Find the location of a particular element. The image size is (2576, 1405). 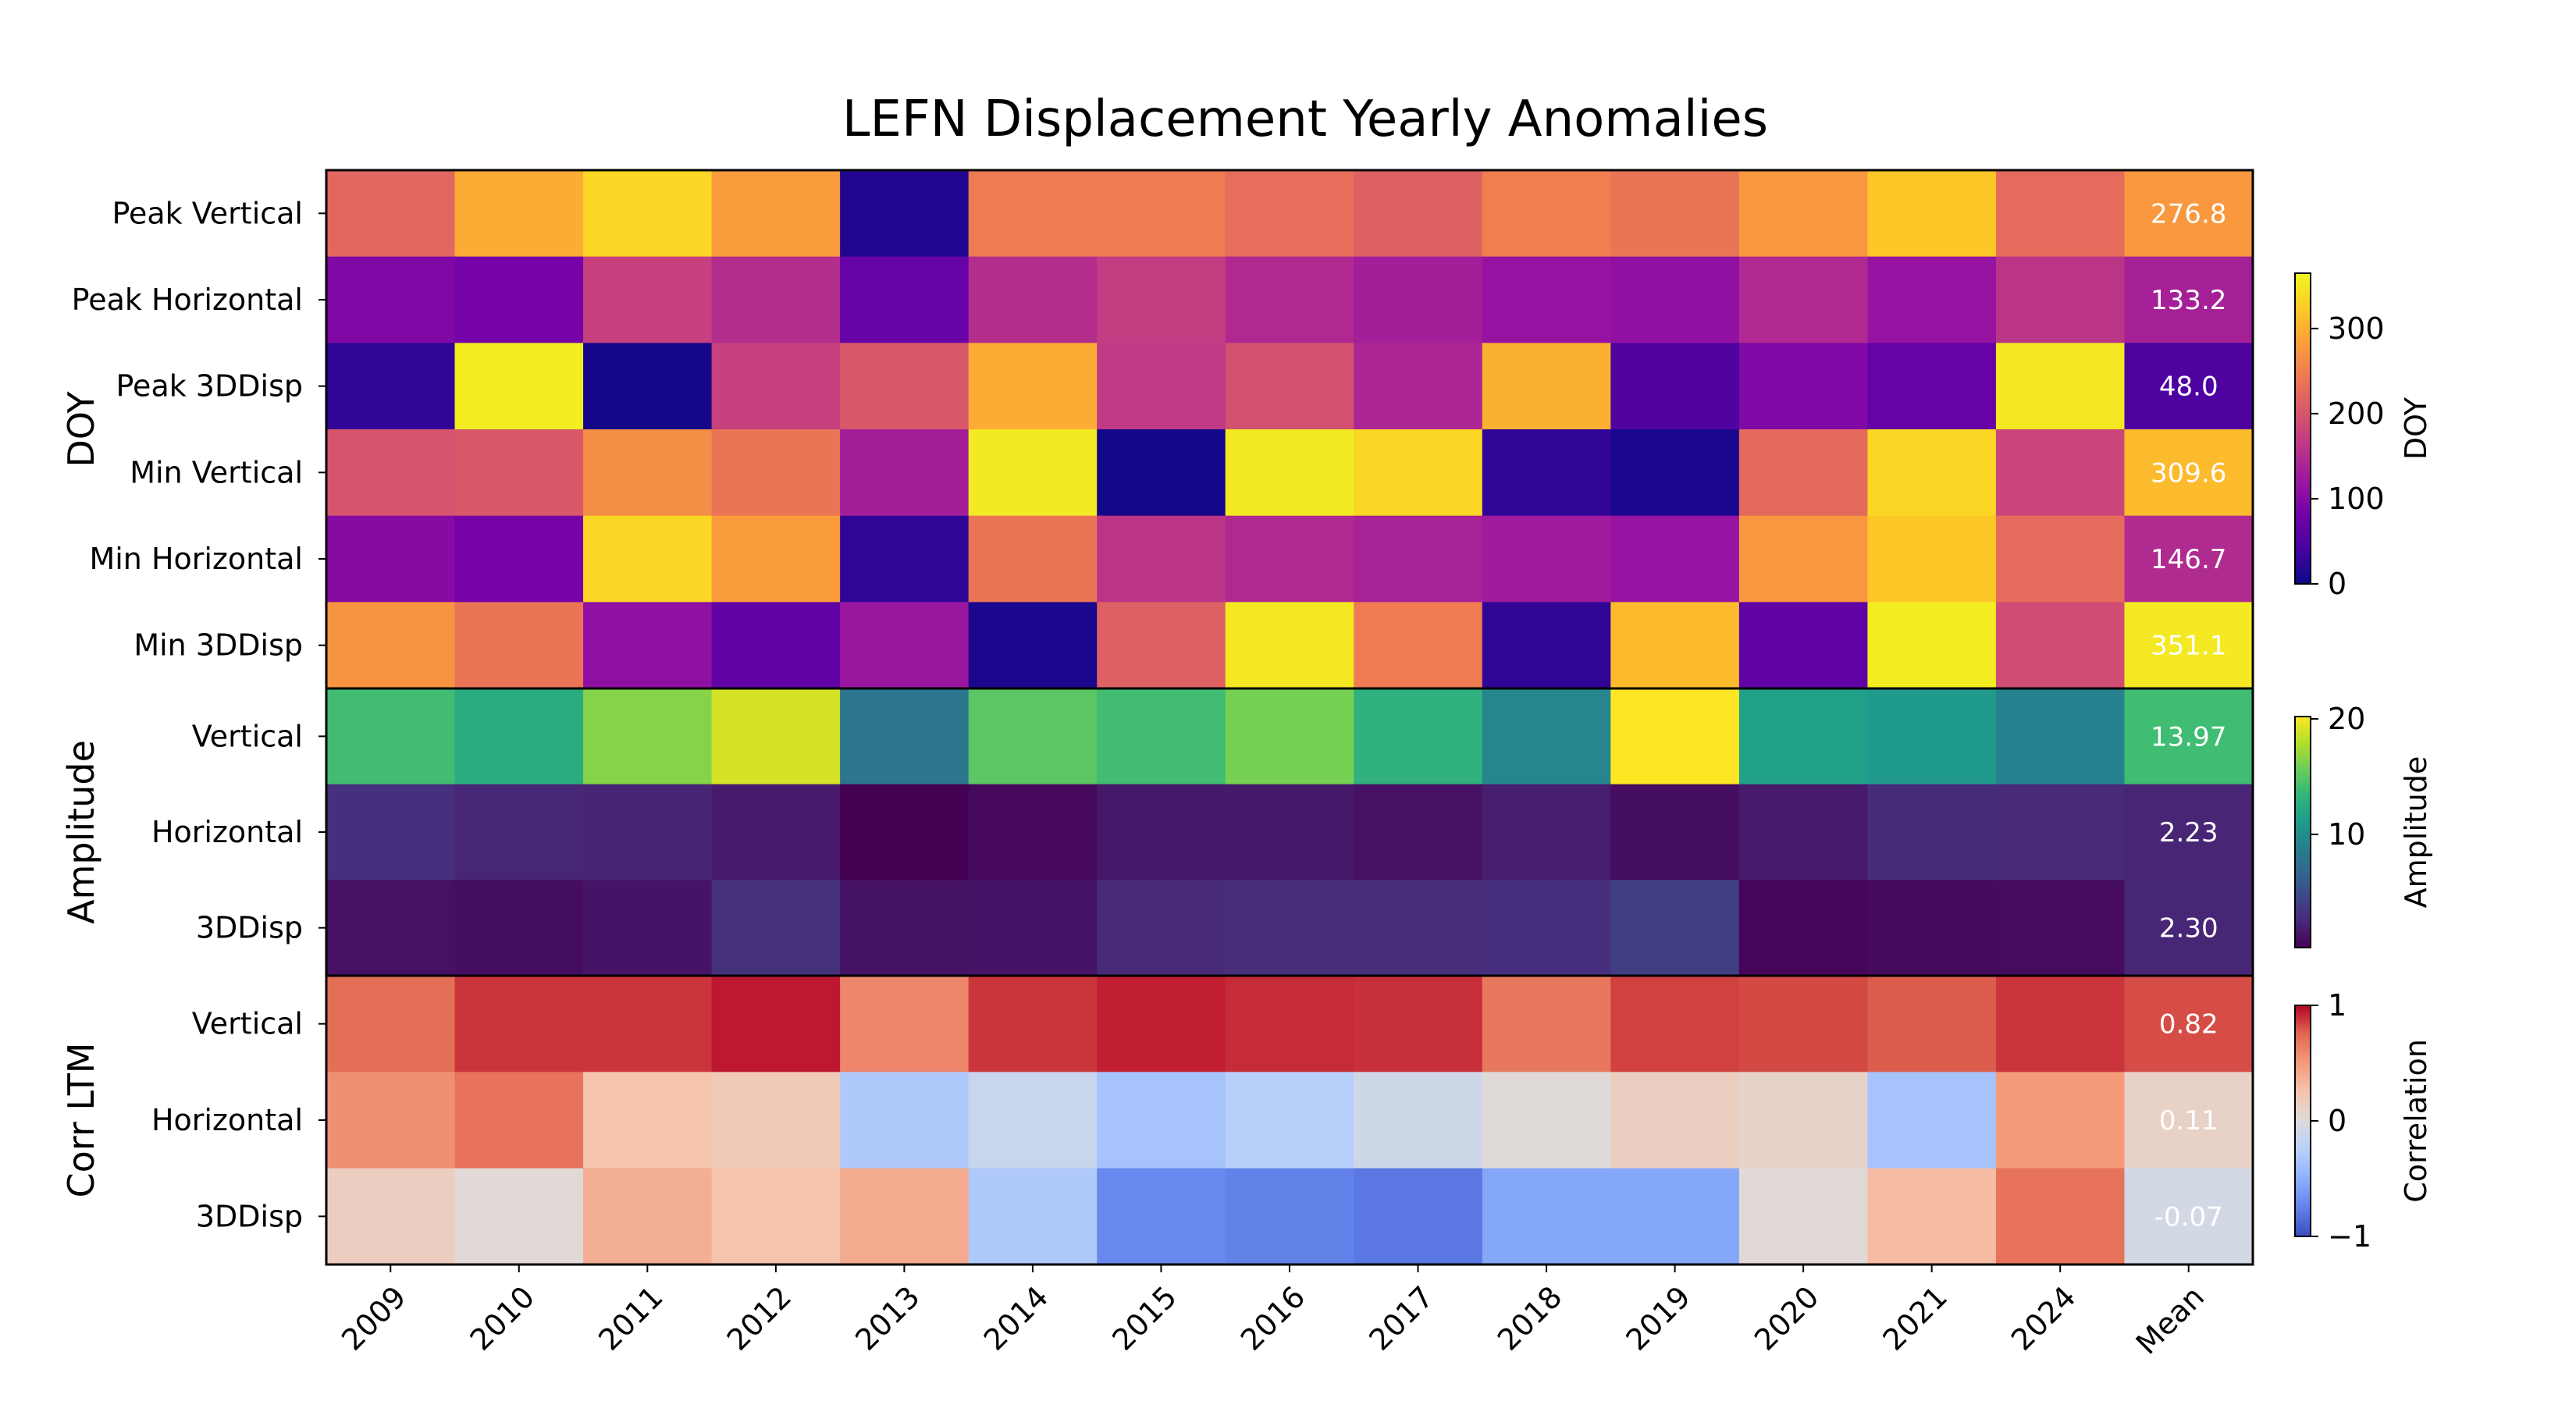

column-label: 2021 is located at coordinates (1916, 1318).